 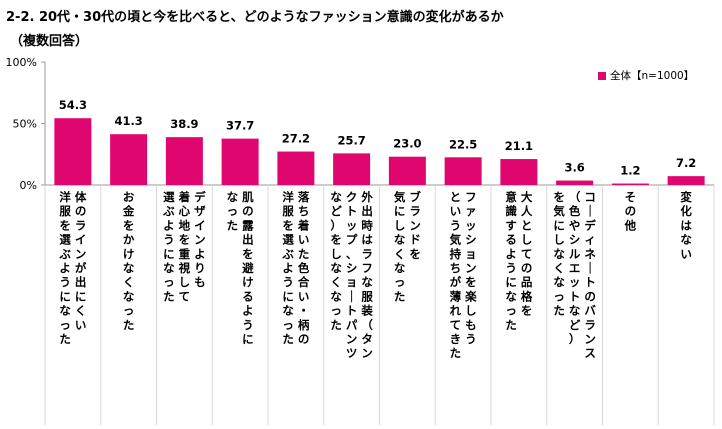 I want to click on category-label-char: 薄, so click(x=456, y=296).